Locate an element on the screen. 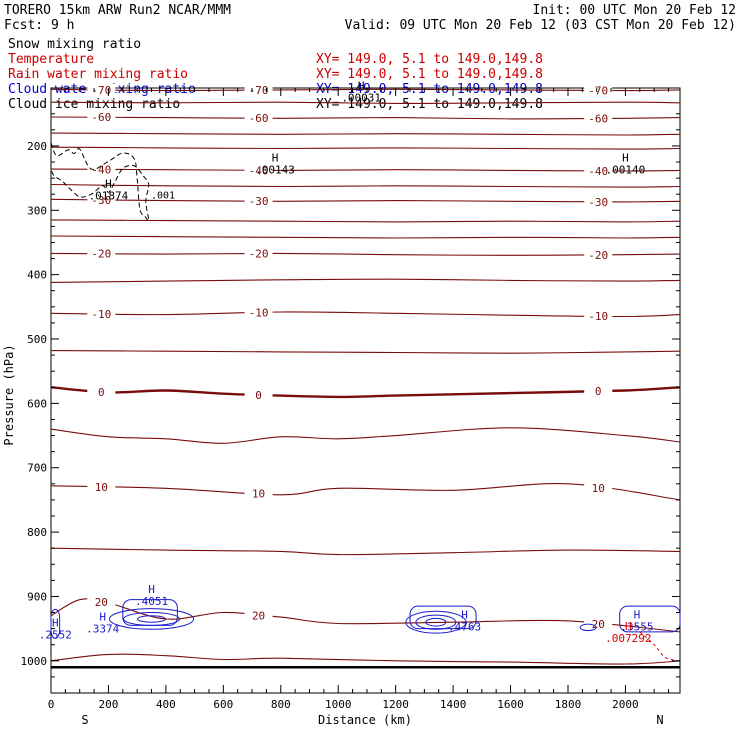 This screenshot has width=740, height=740. x-tick-label: 1600 is located at coordinates (510, 704).